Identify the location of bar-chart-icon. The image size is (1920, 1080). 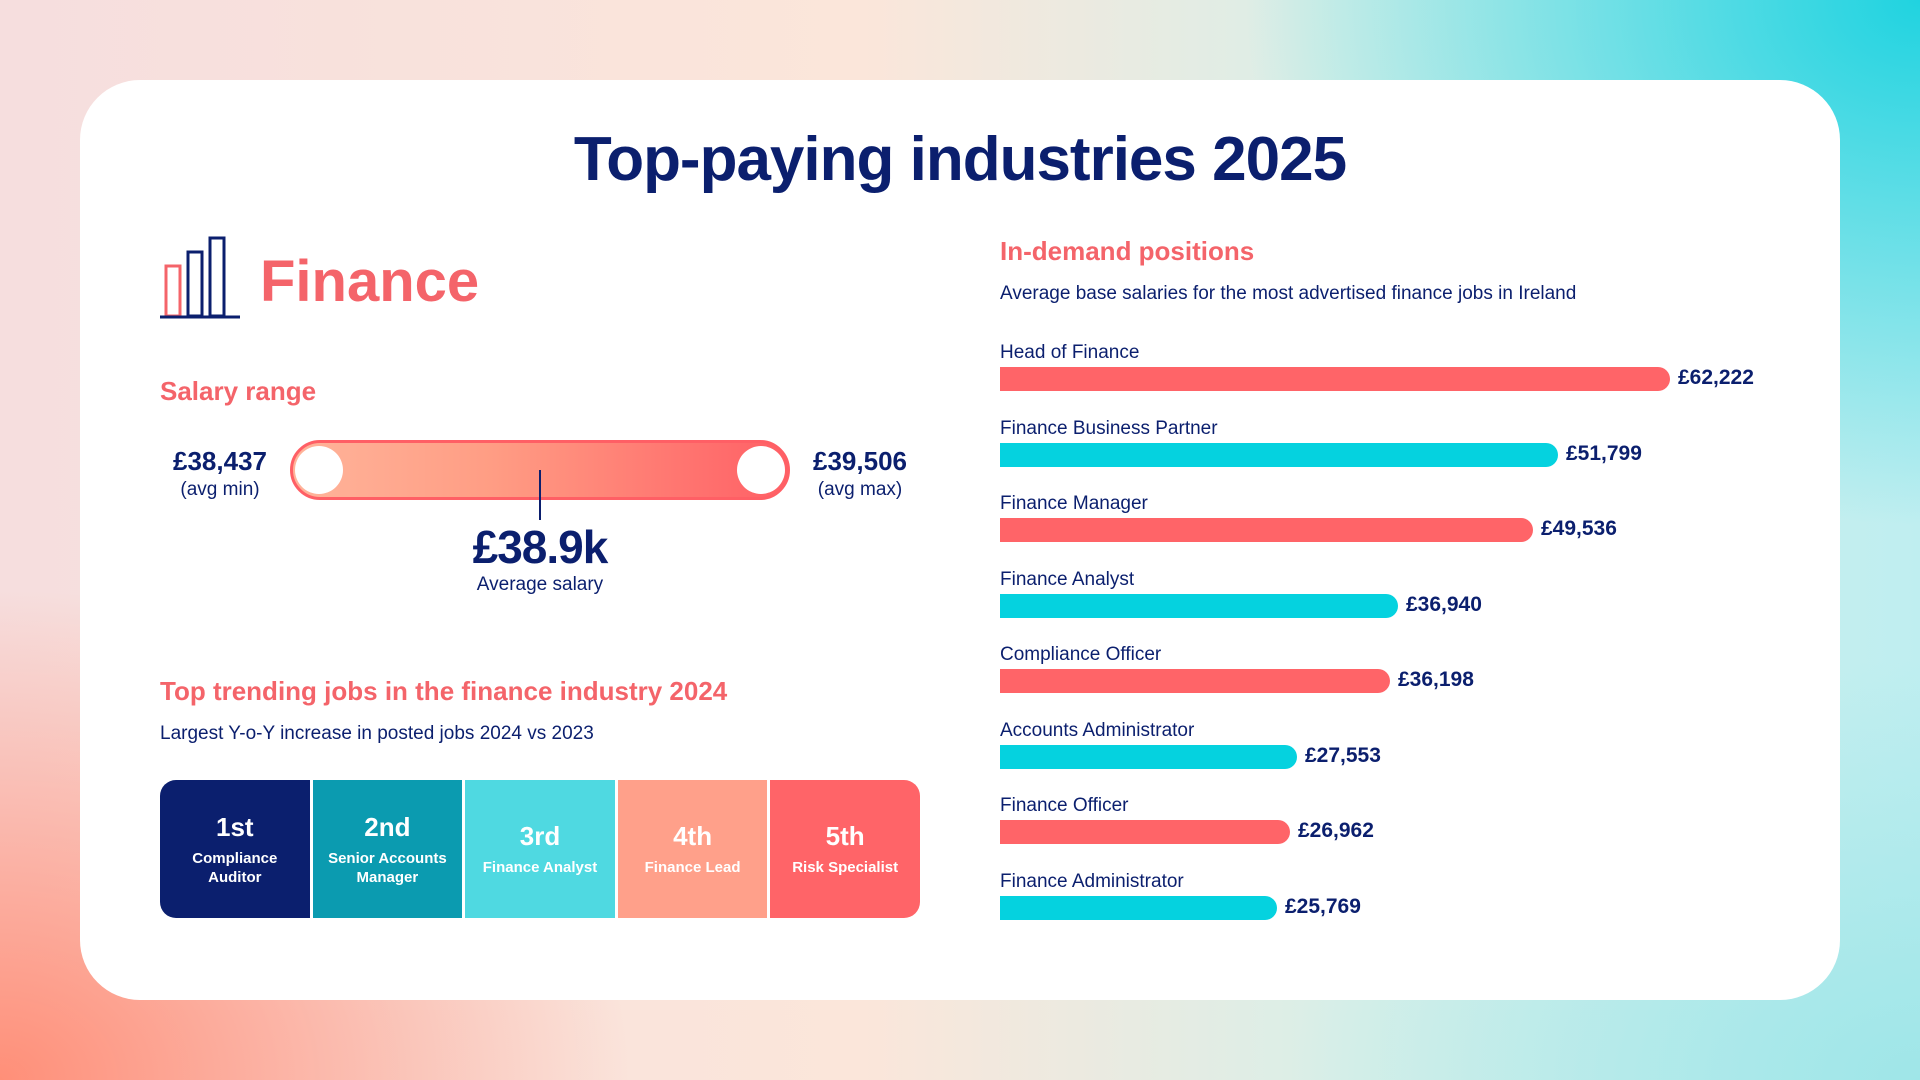
(200, 277).